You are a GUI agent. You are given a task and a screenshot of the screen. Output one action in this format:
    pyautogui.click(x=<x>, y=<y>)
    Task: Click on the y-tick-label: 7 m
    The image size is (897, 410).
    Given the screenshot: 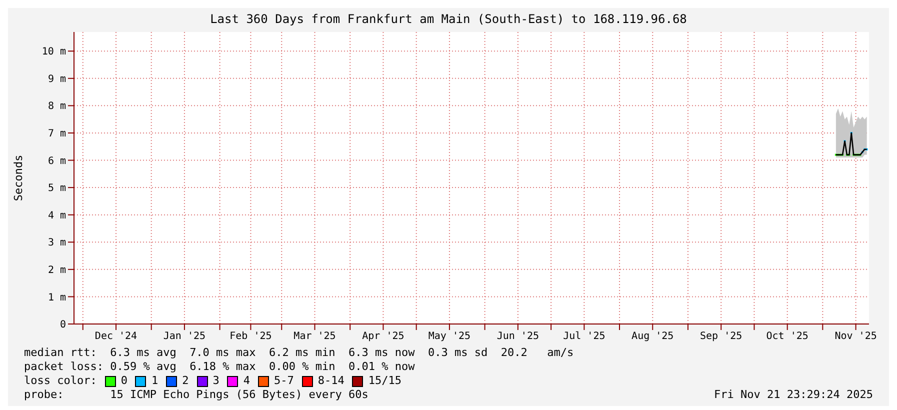 What is the action you would take?
    pyautogui.click(x=57, y=134)
    